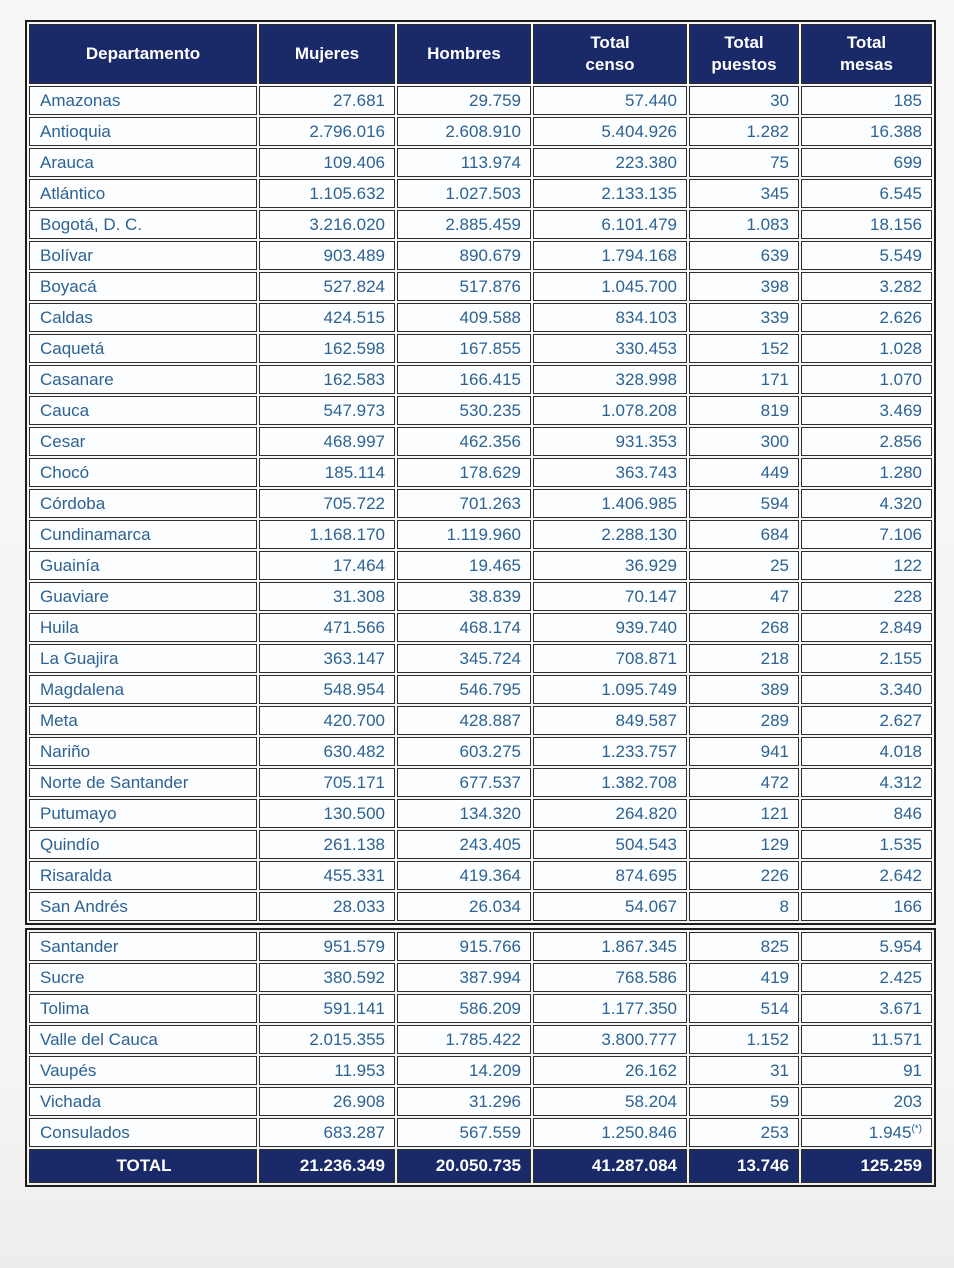 The image size is (954, 1268). What do you see at coordinates (327, 348) in the screenshot?
I see `value-cell: 162.598` at bounding box center [327, 348].